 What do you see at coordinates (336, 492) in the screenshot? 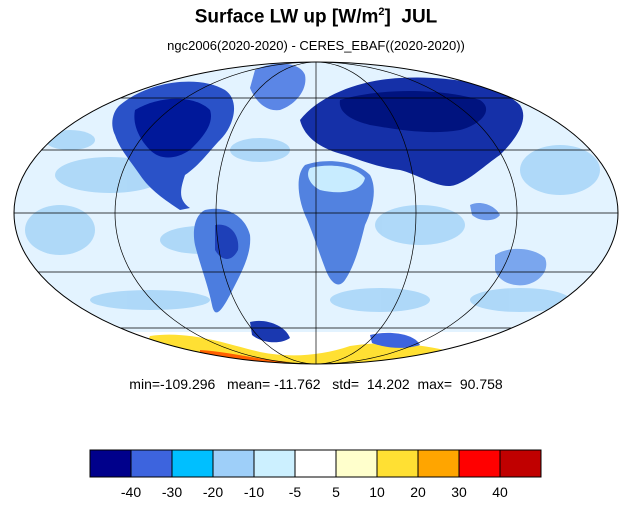
I see `colorbar-tick-label: 5` at bounding box center [336, 492].